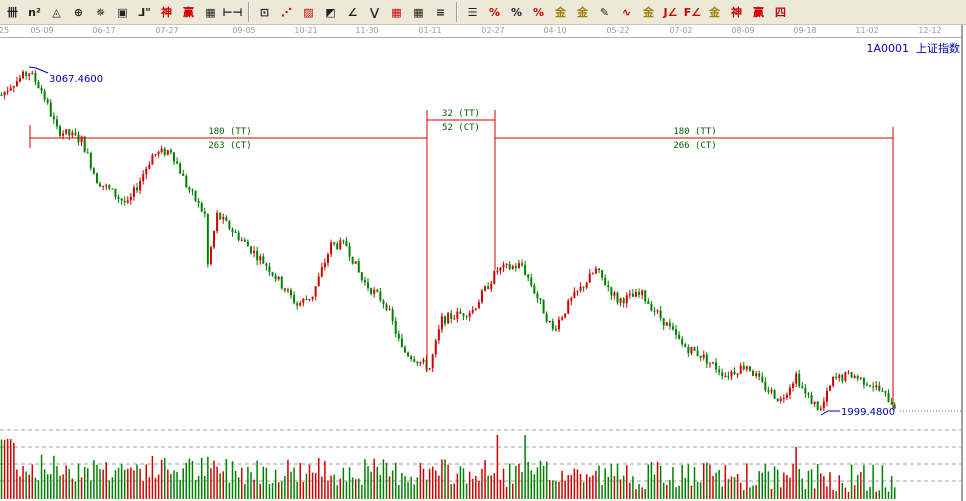  What do you see at coordinates (264, 12) in the screenshot?
I see `box-icon: ⊡` at bounding box center [264, 12].